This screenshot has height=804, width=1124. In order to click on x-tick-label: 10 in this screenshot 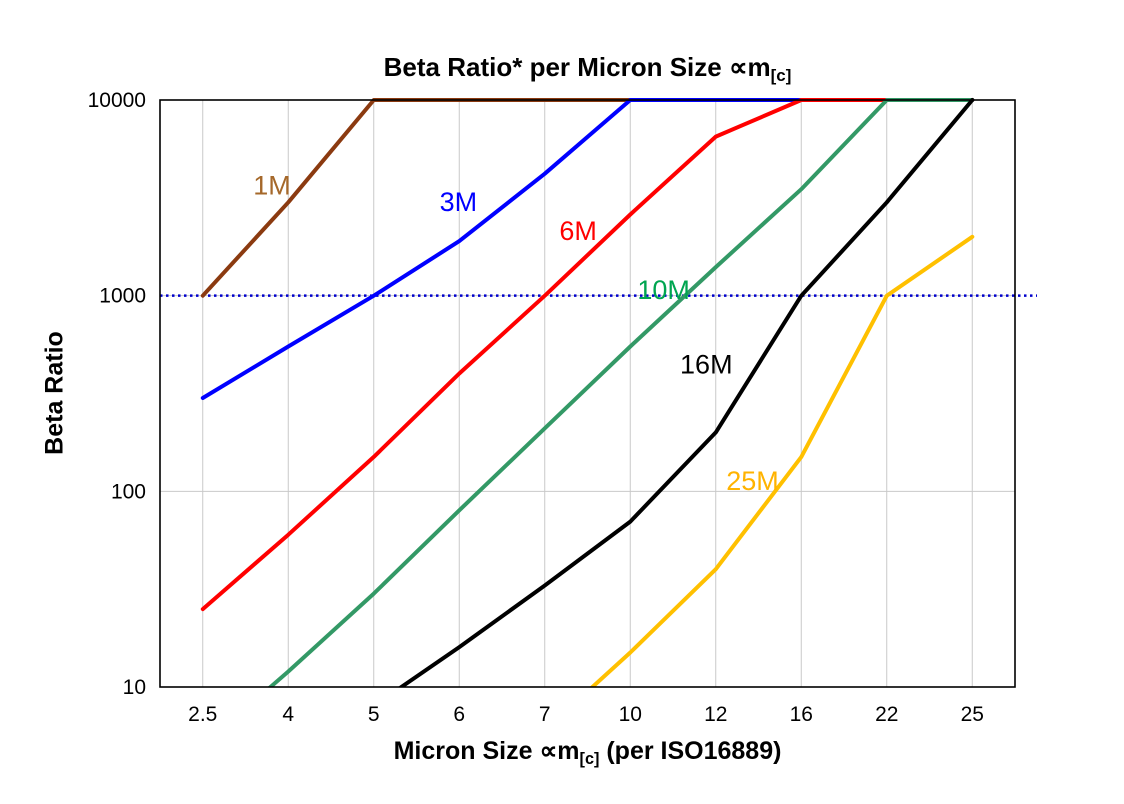, I will do `click(630, 714)`.